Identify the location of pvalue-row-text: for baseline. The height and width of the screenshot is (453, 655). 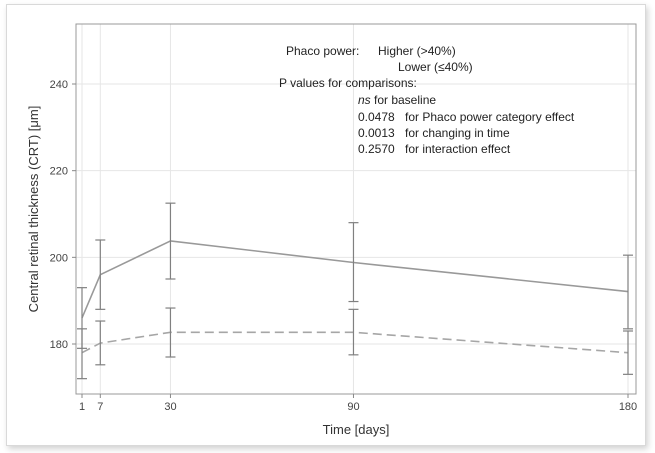
(405, 100).